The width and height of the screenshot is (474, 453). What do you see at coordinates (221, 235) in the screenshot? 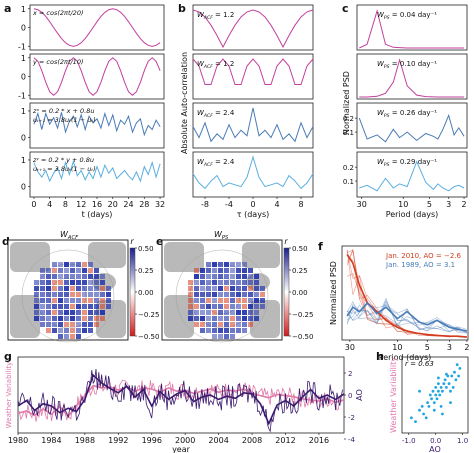
I see `panel-e-title: WPS` at bounding box center [221, 235].